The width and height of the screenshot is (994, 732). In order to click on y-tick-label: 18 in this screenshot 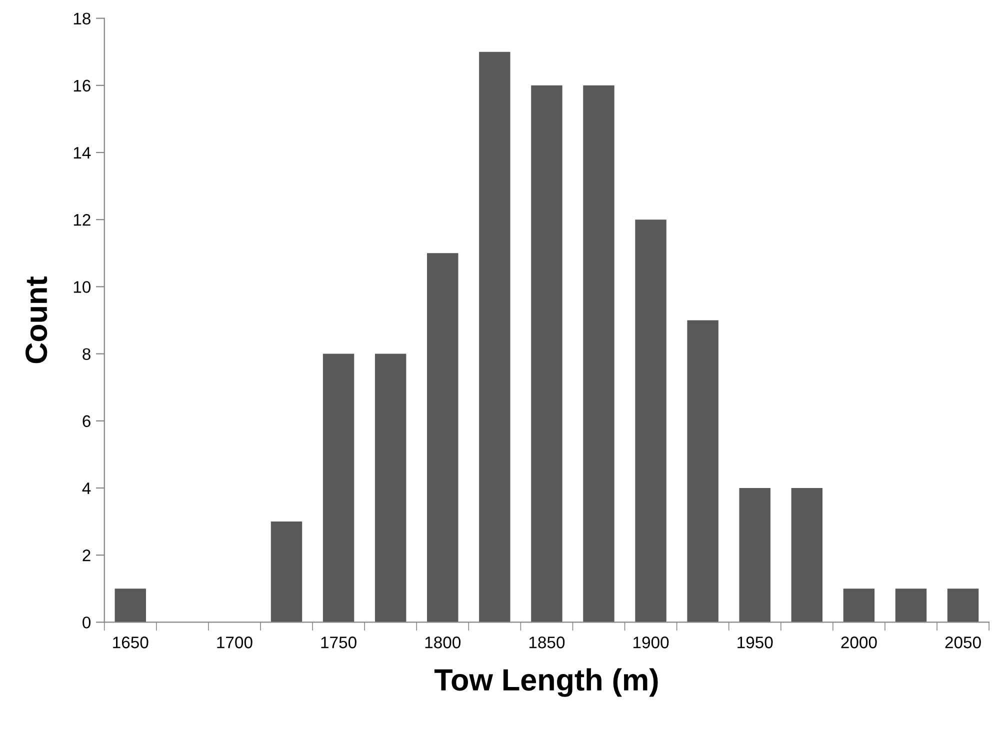, I will do `click(82, 18)`.